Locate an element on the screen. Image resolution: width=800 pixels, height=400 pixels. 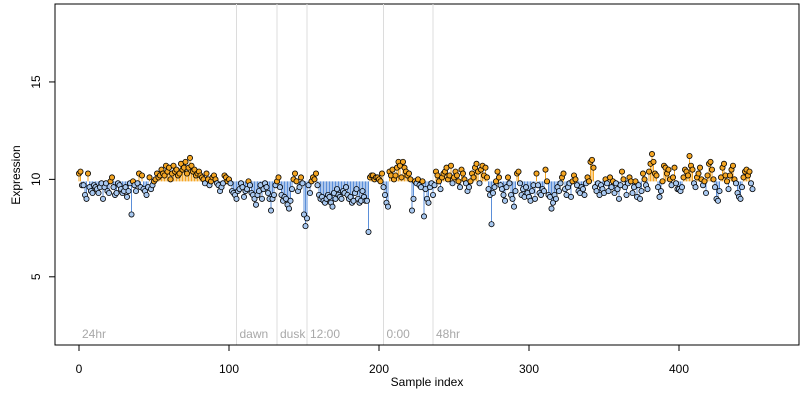
phase-label: dawn is located at coordinates (254, 334).